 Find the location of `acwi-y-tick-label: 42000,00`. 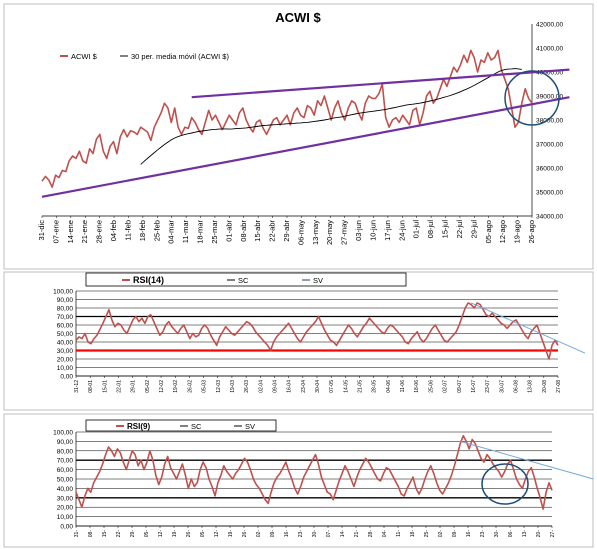

acwi-y-tick-label: 42000,00 is located at coordinates (549, 25).